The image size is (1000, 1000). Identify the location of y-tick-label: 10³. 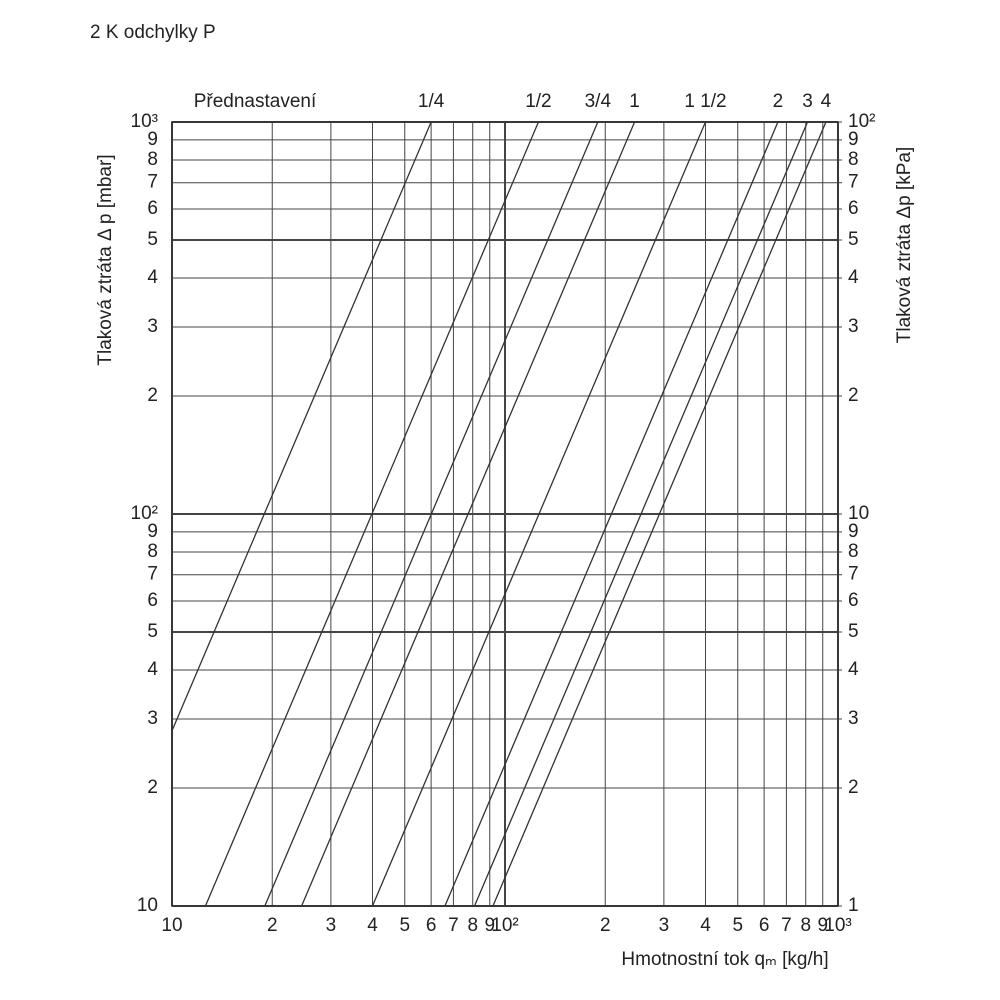
(144, 121).